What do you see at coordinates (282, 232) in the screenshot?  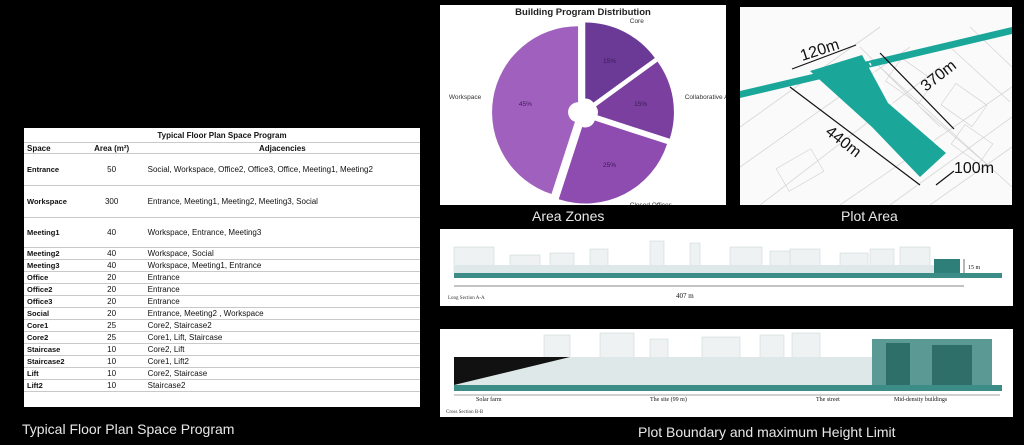 I see `cell-adjacencies: Workspace, Entrance, Meeting3` at bounding box center [282, 232].